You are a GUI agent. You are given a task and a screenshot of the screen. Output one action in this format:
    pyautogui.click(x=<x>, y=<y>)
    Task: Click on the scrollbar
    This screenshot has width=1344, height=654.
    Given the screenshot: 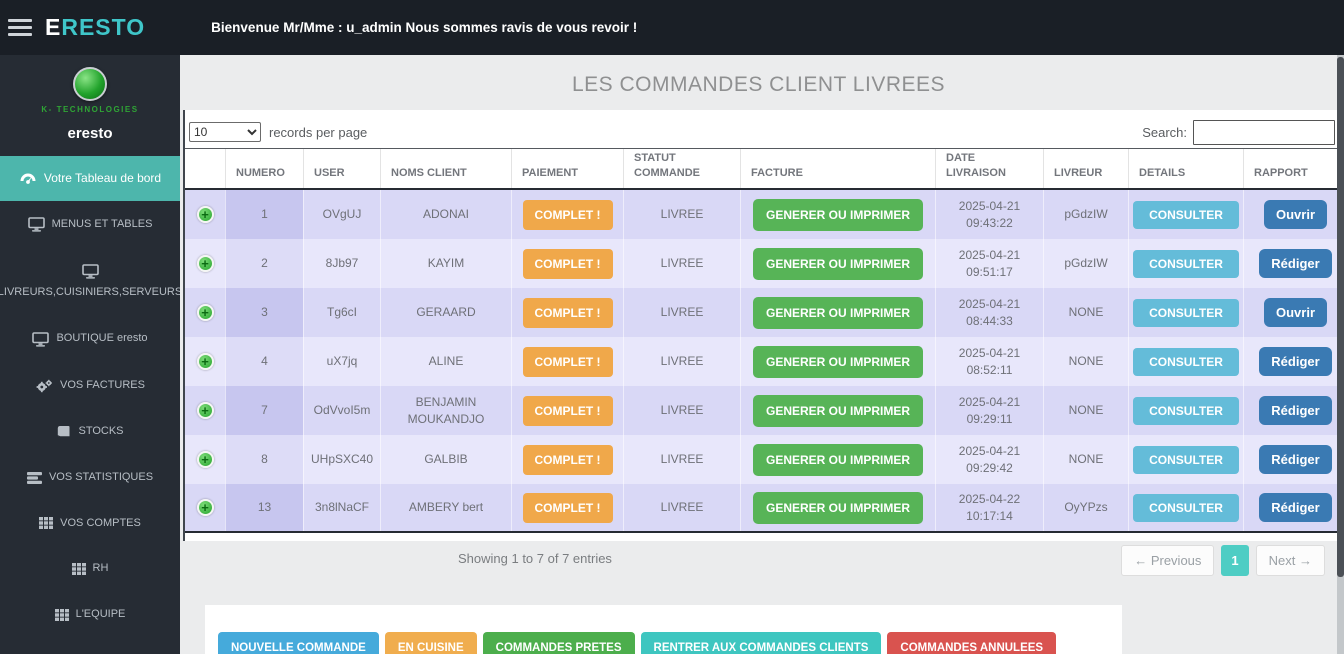 What is the action you would take?
    pyautogui.click(x=1340, y=354)
    